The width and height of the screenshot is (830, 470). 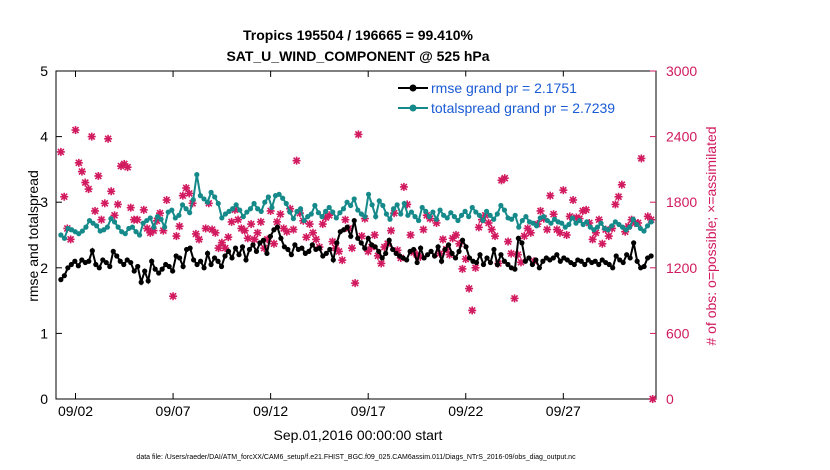 What do you see at coordinates (681, 202) in the screenshot?
I see `y-tick-label-right: 1800` at bounding box center [681, 202].